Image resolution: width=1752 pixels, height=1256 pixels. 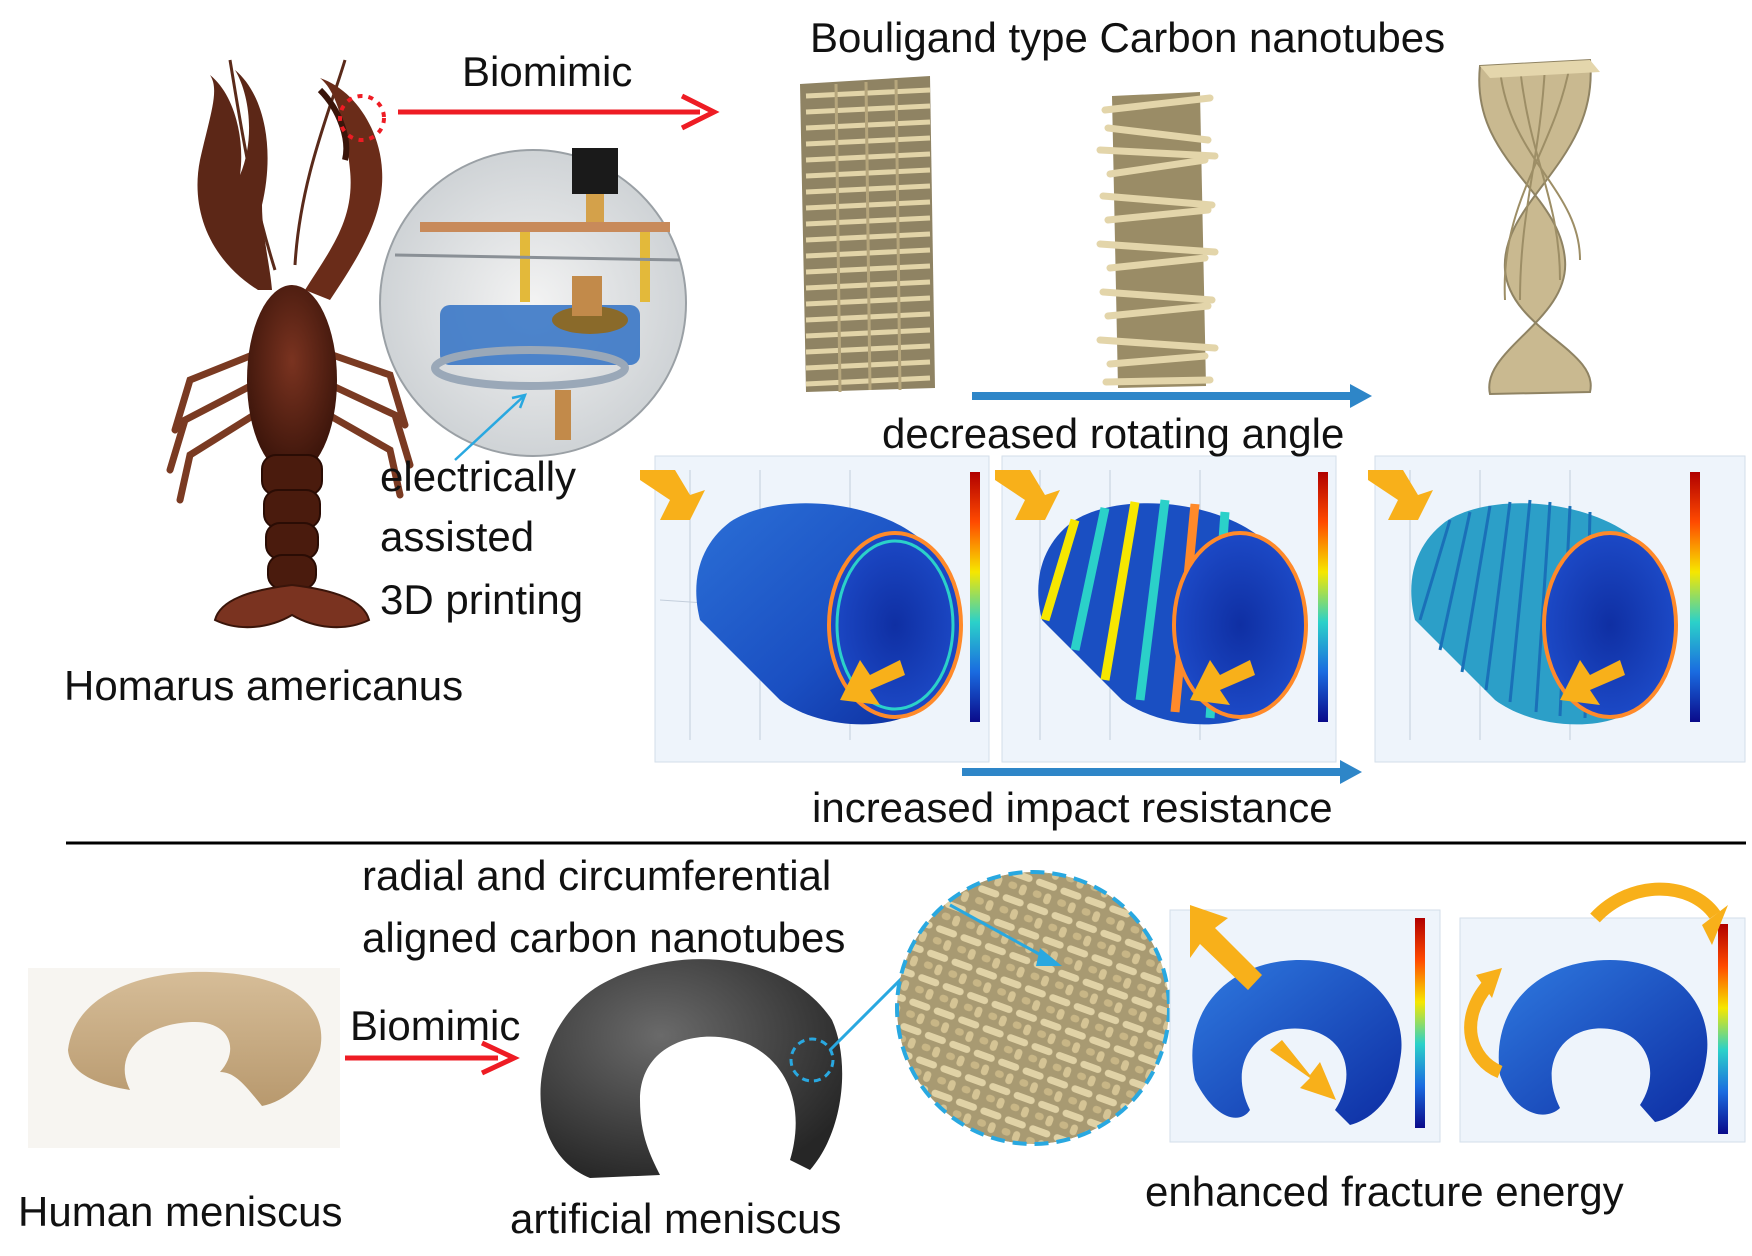 I want to click on rotating-angle-label: decreased rotating angle, so click(x=1113, y=433).